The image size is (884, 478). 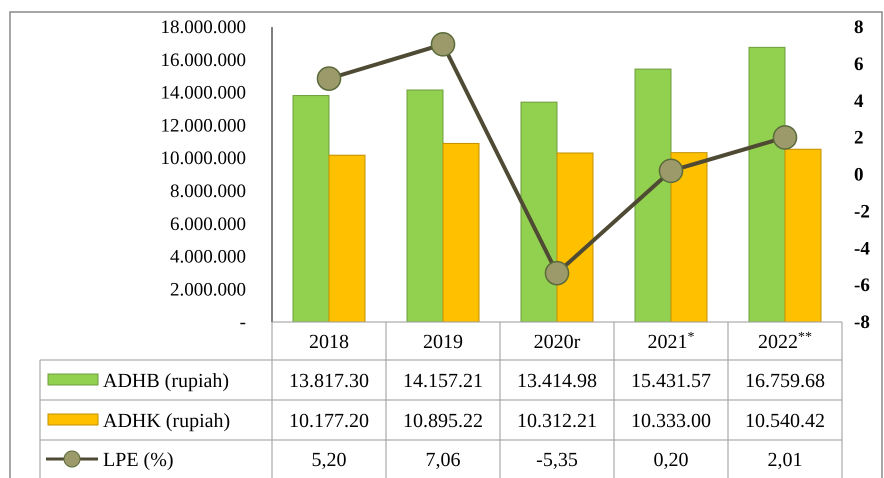 I want to click on y2-tick-label: -6, so click(x=862, y=285).